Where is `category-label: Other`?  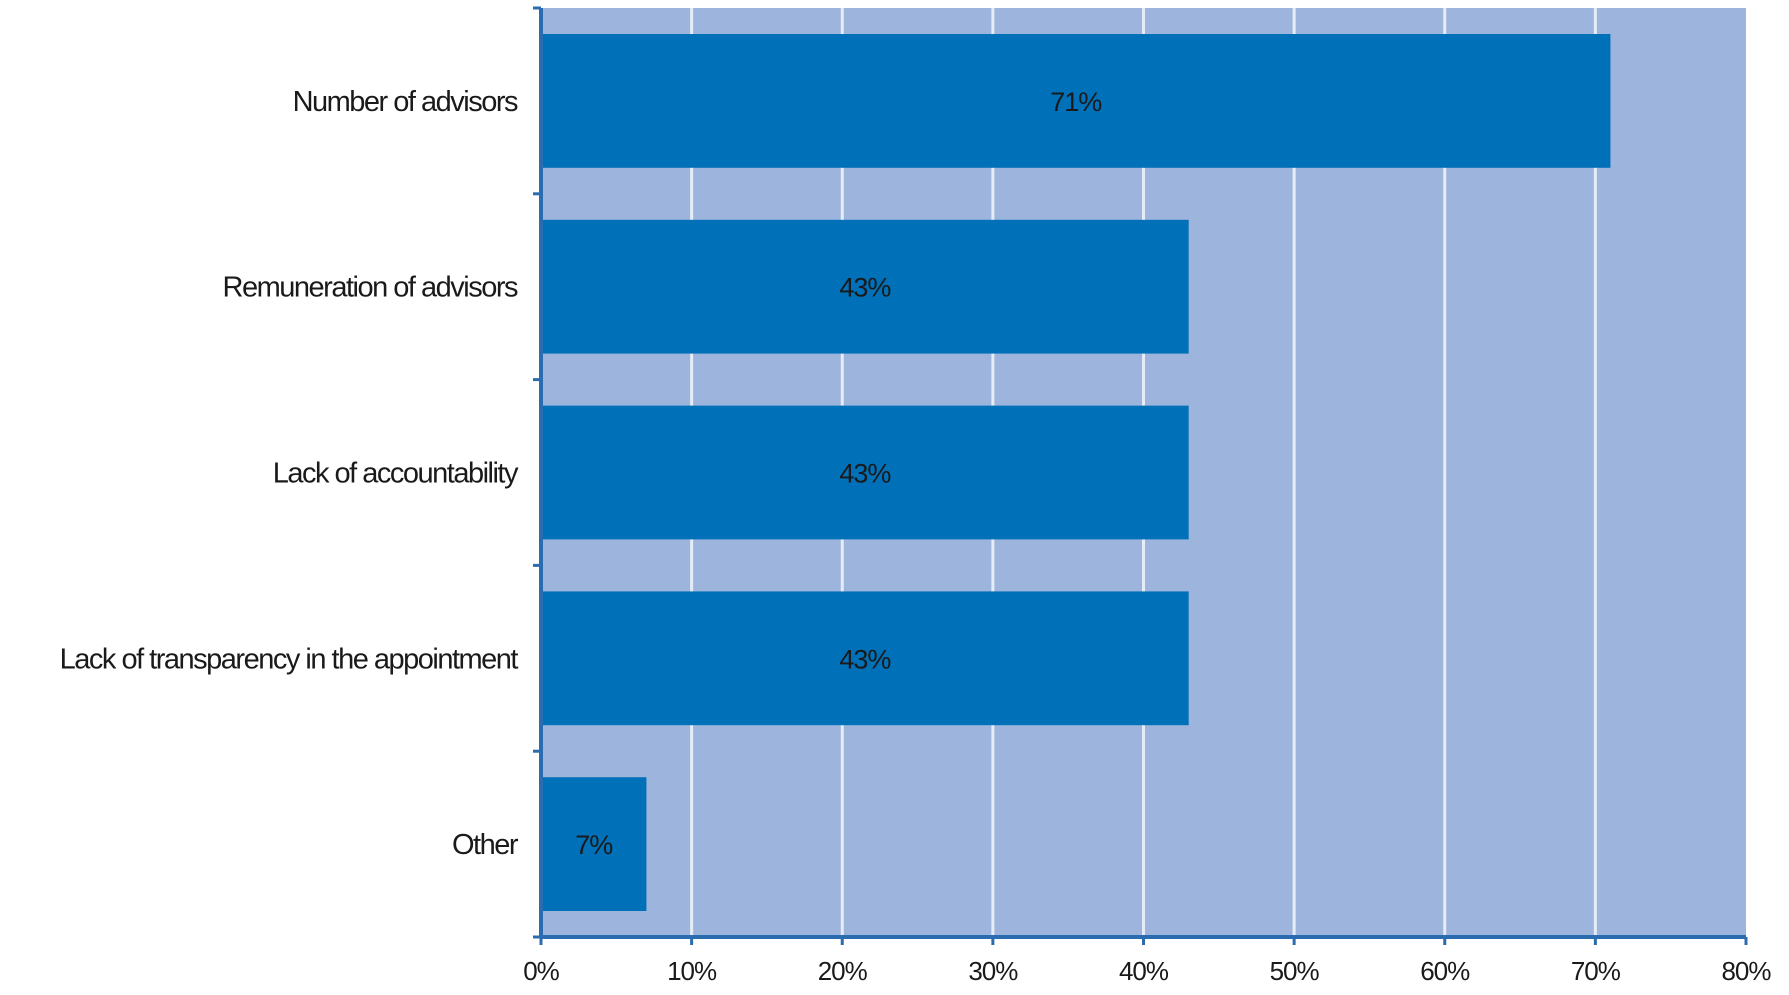
category-label: Other is located at coordinates (485, 845).